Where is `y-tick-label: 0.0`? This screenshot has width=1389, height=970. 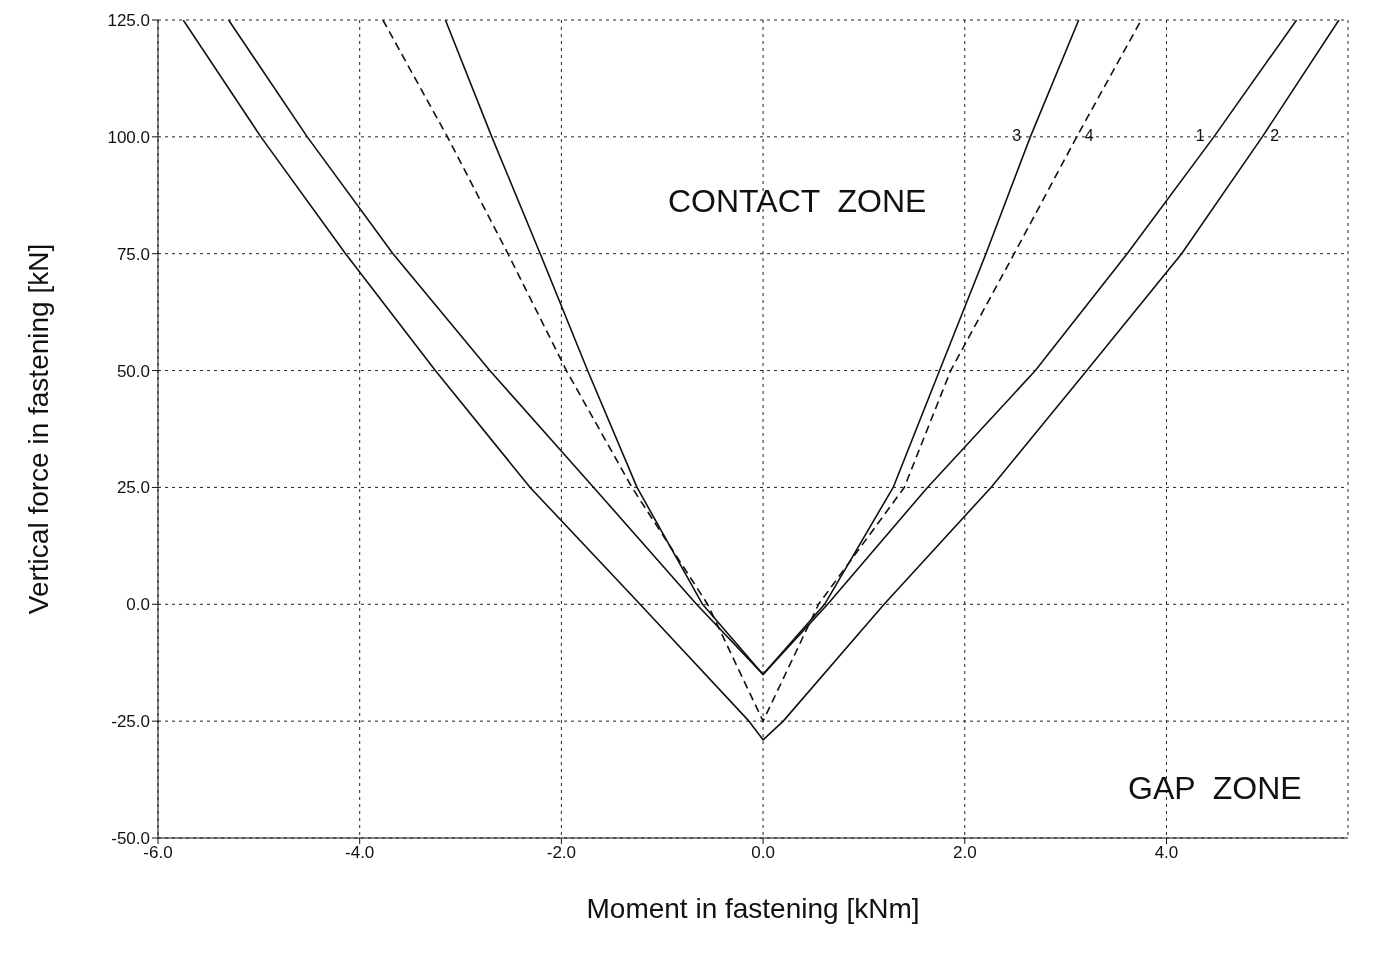 y-tick-label: 0.0 is located at coordinates (138, 605).